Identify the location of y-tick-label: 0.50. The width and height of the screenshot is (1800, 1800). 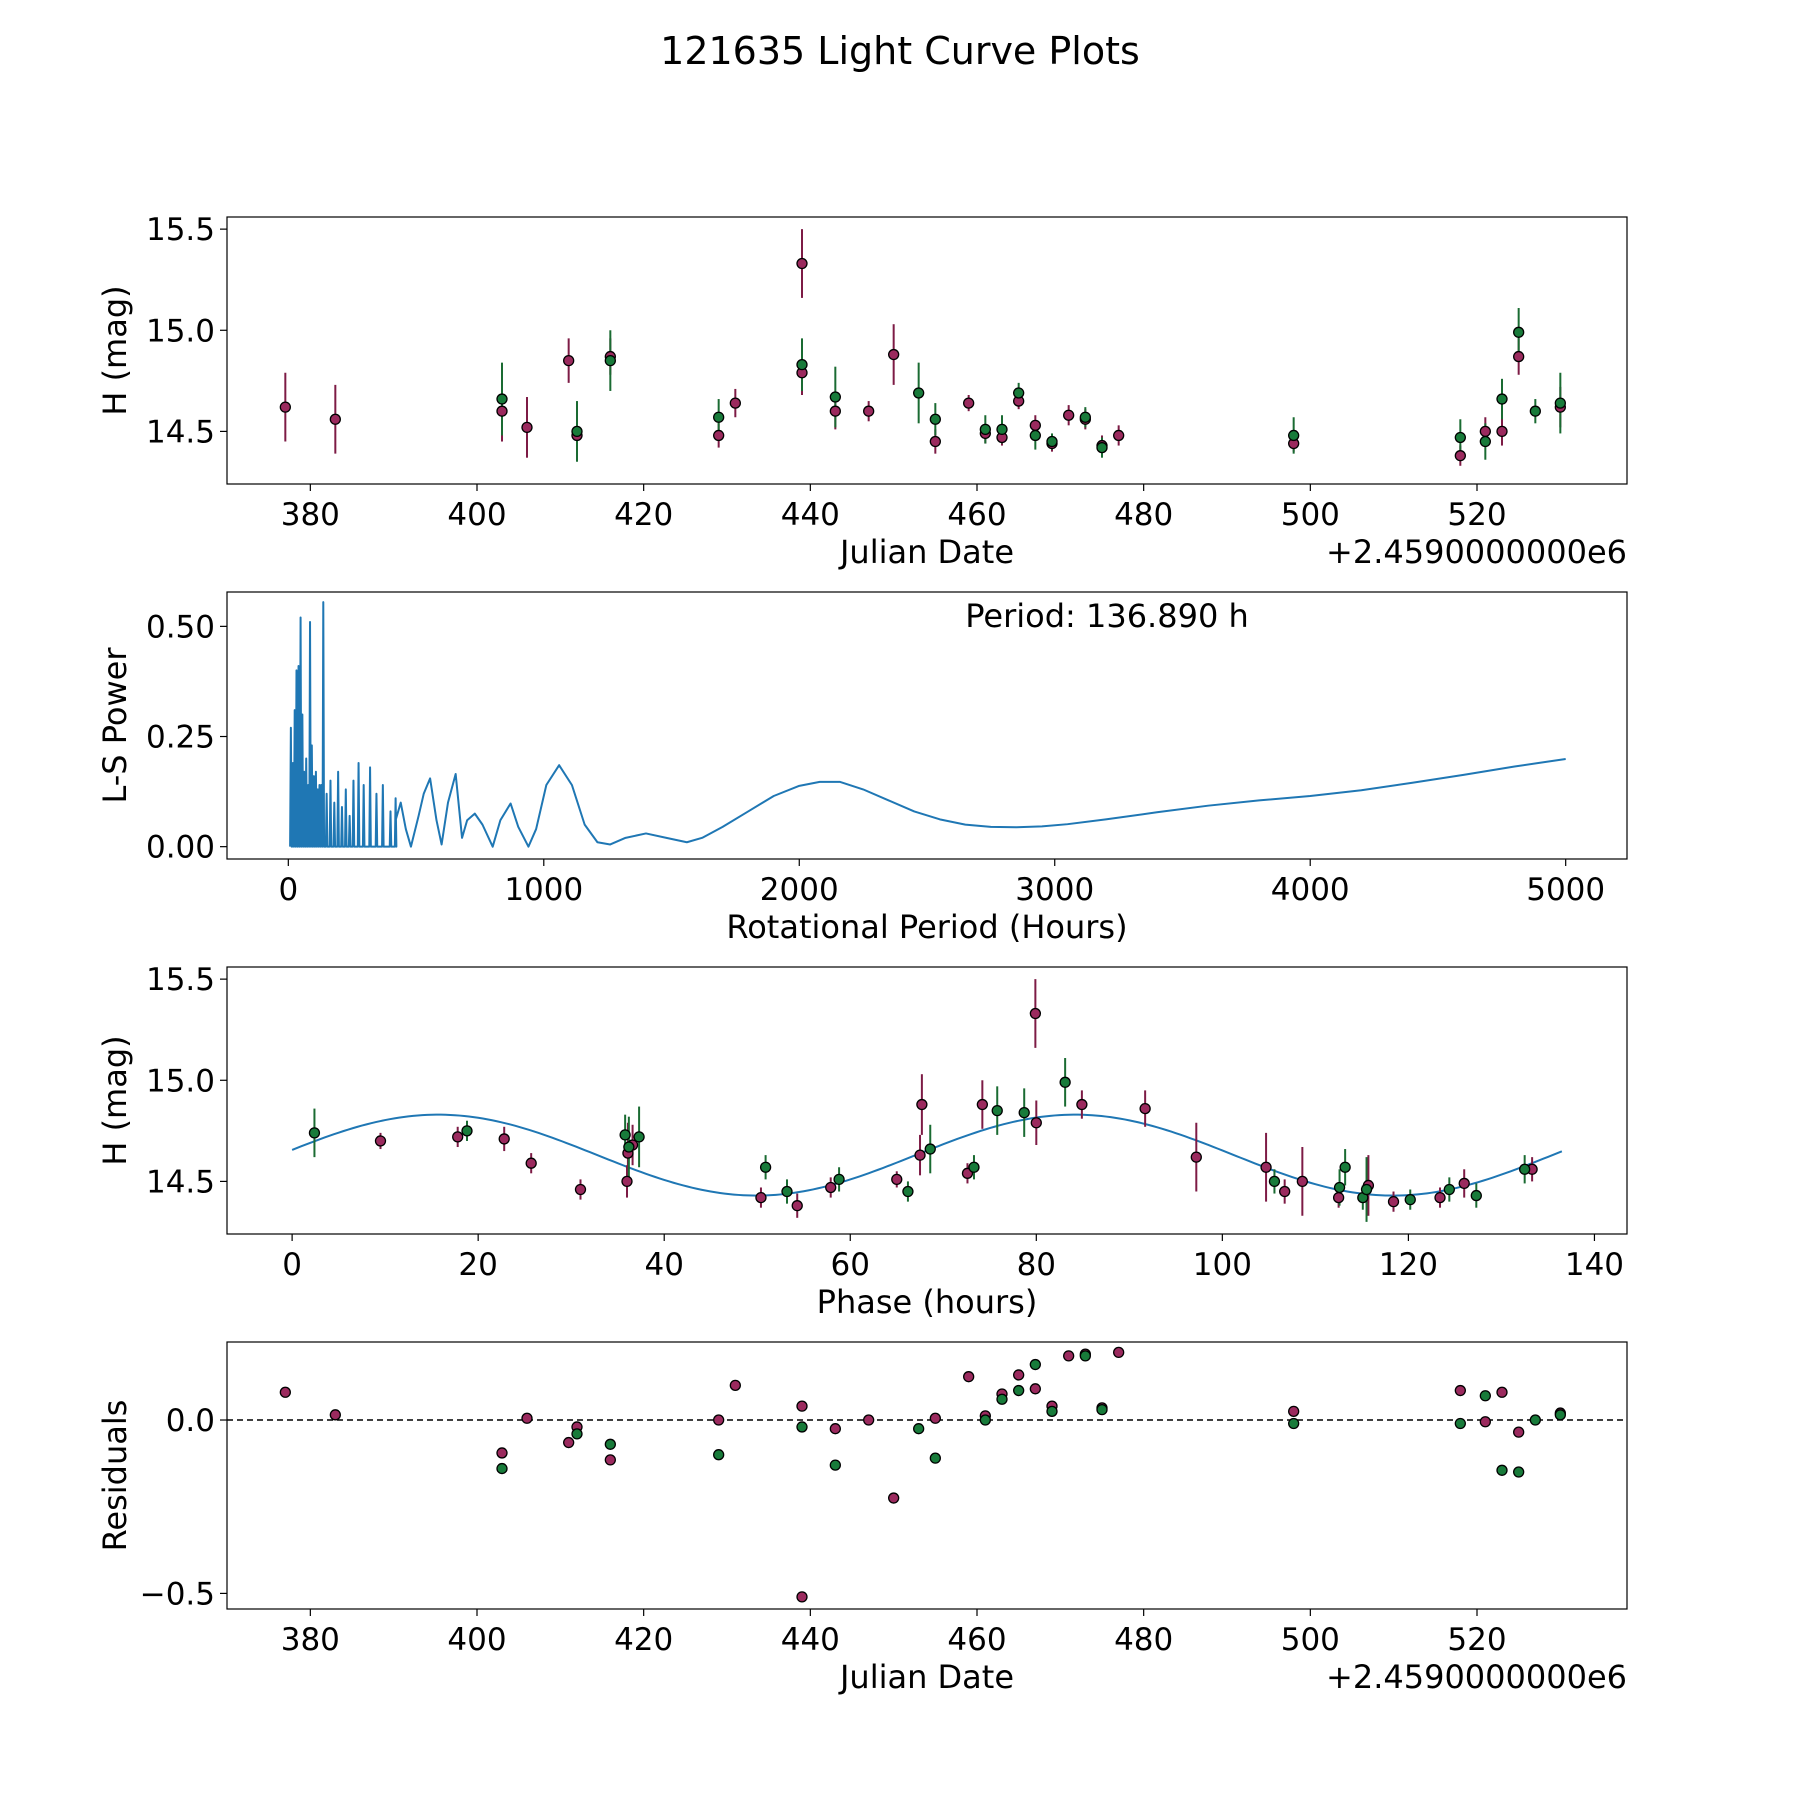
(180, 627).